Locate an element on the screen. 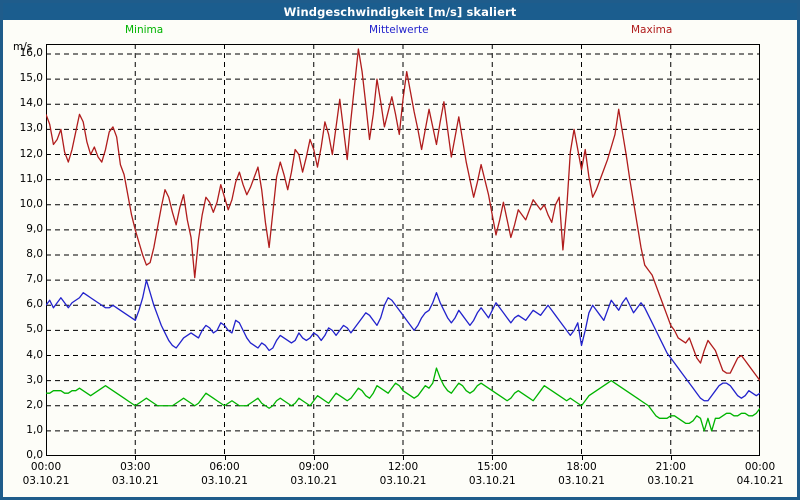 This screenshot has width=800, height=500. y-tick-label: 11,0 is located at coordinates (31, 178).